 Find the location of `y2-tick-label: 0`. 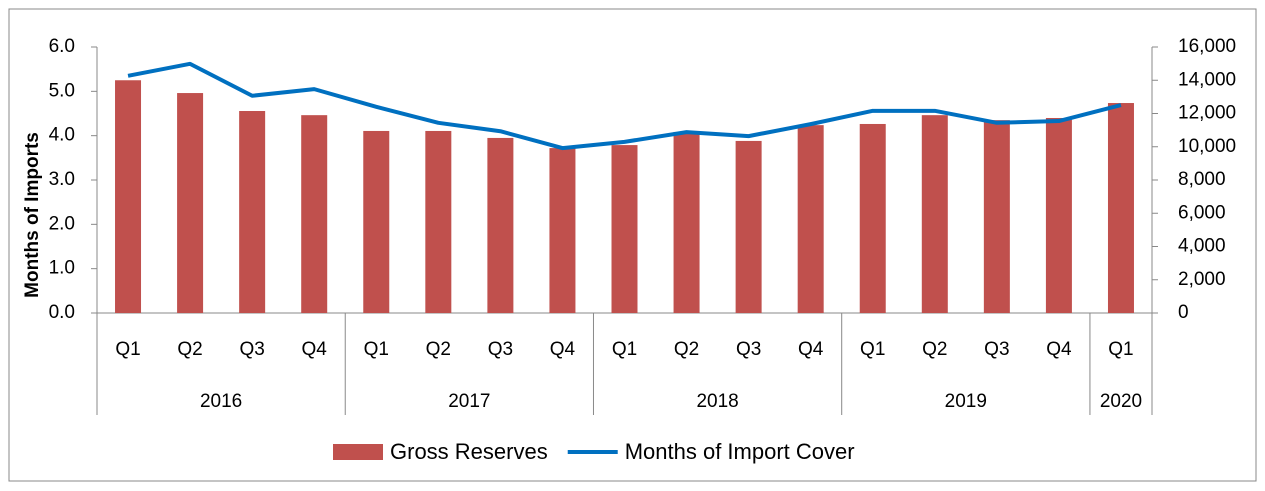

y2-tick-label: 0 is located at coordinates (1183, 312).